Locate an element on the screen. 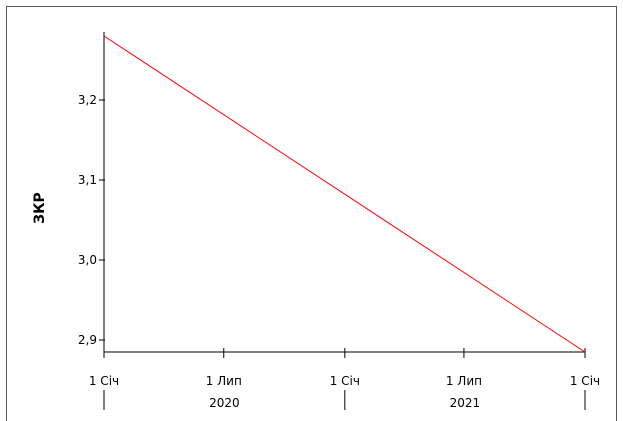 The height and width of the screenshot is (421, 623). y-tick-label: 2,9 is located at coordinates (87, 340).